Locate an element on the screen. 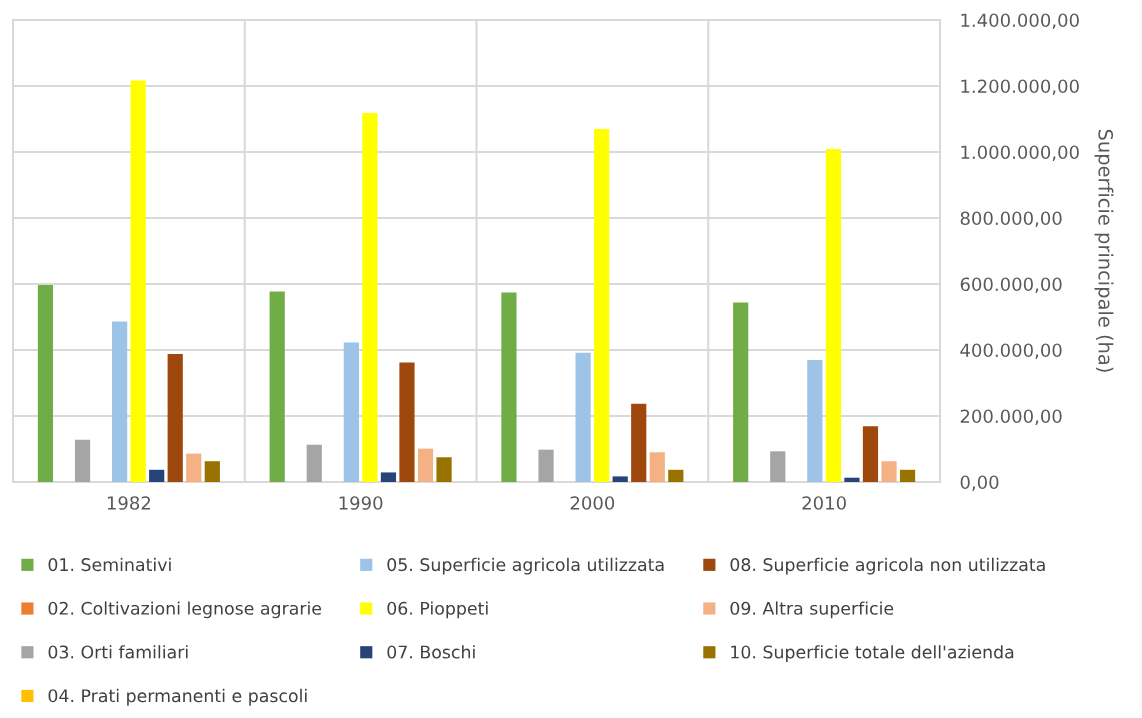  legend-label: 05. Superficie agricola utilizzata is located at coordinates (525, 566).